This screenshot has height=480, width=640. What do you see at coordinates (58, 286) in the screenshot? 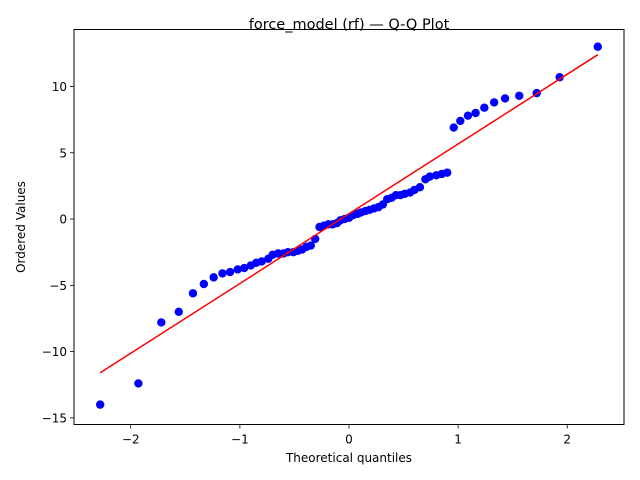
I see `y-tick-label: −5` at bounding box center [58, 286].